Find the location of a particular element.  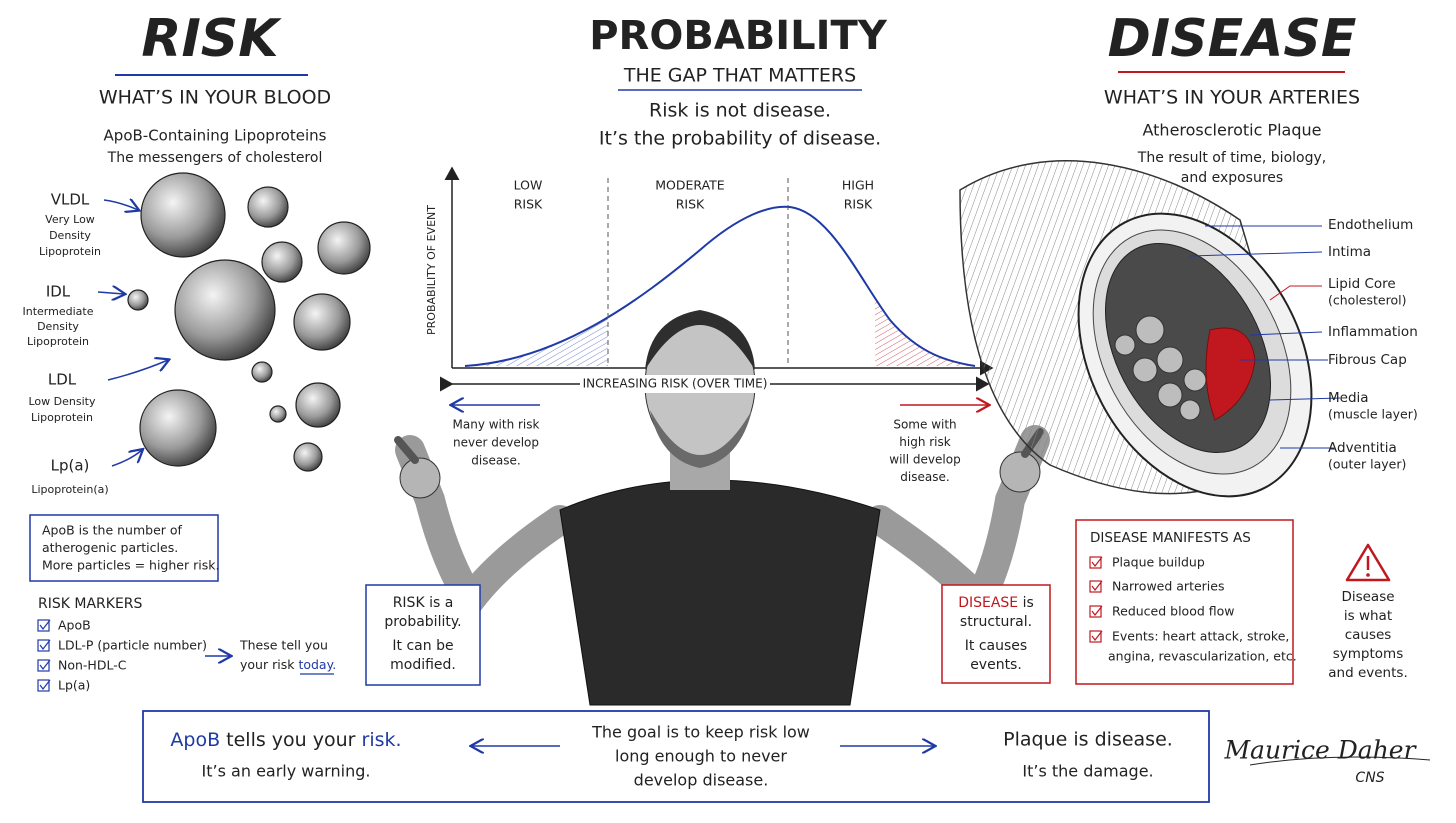

markers-note-part: your risk is located at coordinates (267, 664).